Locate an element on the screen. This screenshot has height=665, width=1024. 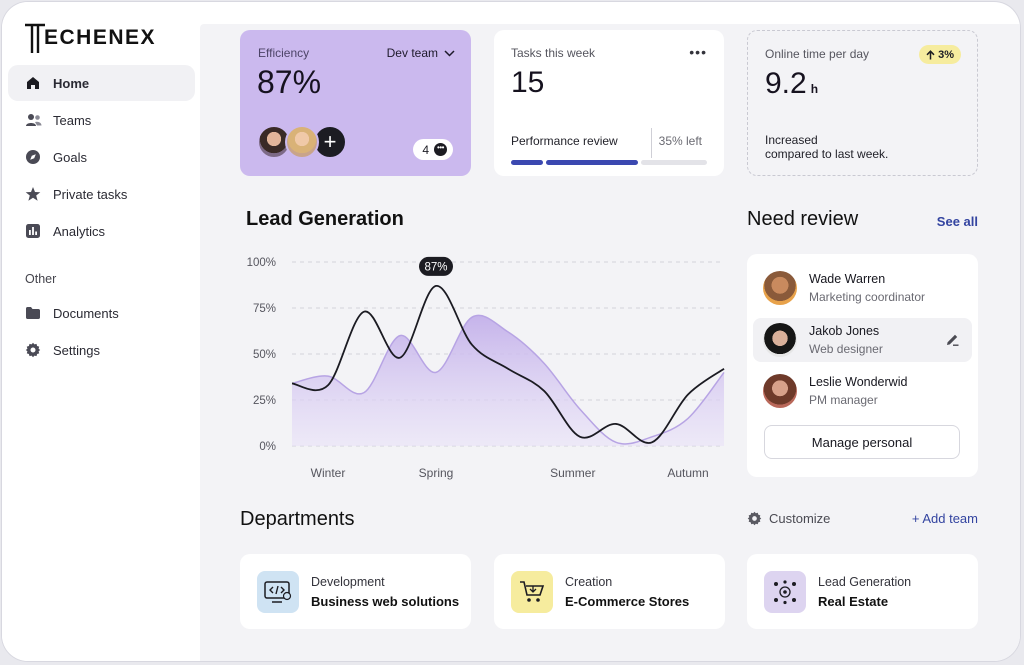
dev-icon is located at coordinates (278, 591).